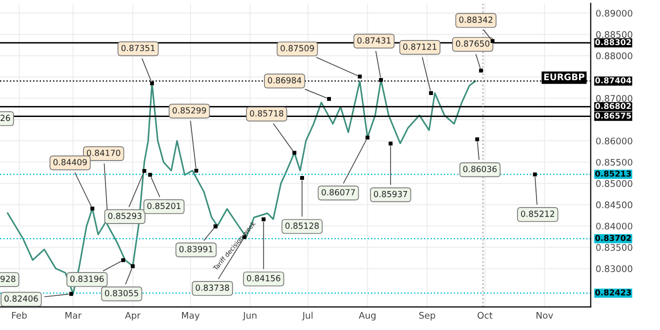 This screenshot has height=330, width=660. I want to click on y-tick-label: 0.86000, so click(614, 141).